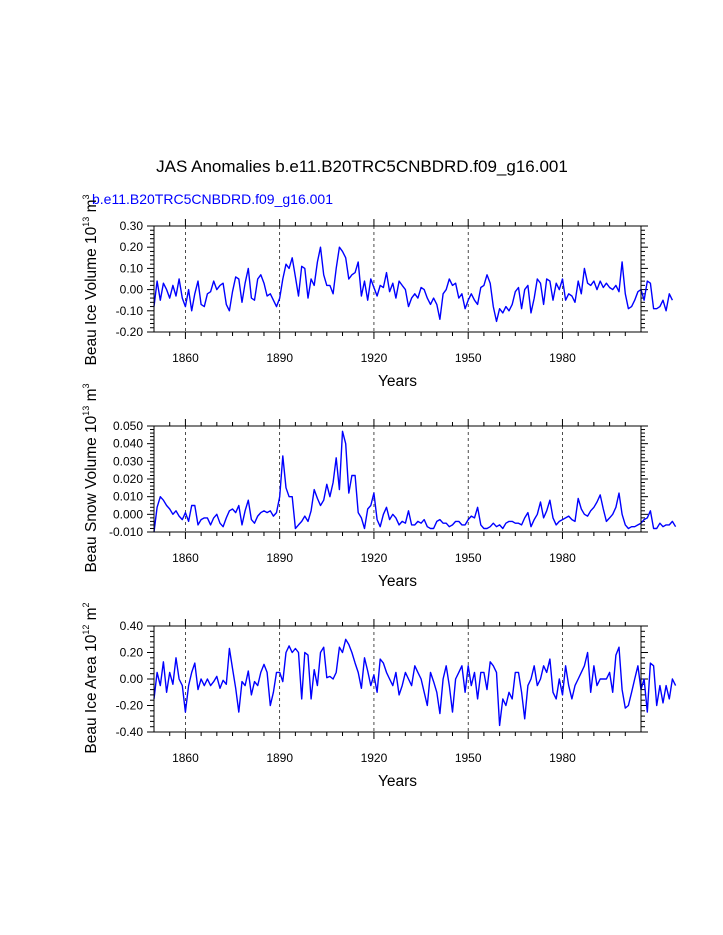  Describe the element at coordinates (128, 497) in the screenshot. I see `y-tick-label: 0.010` at that location.